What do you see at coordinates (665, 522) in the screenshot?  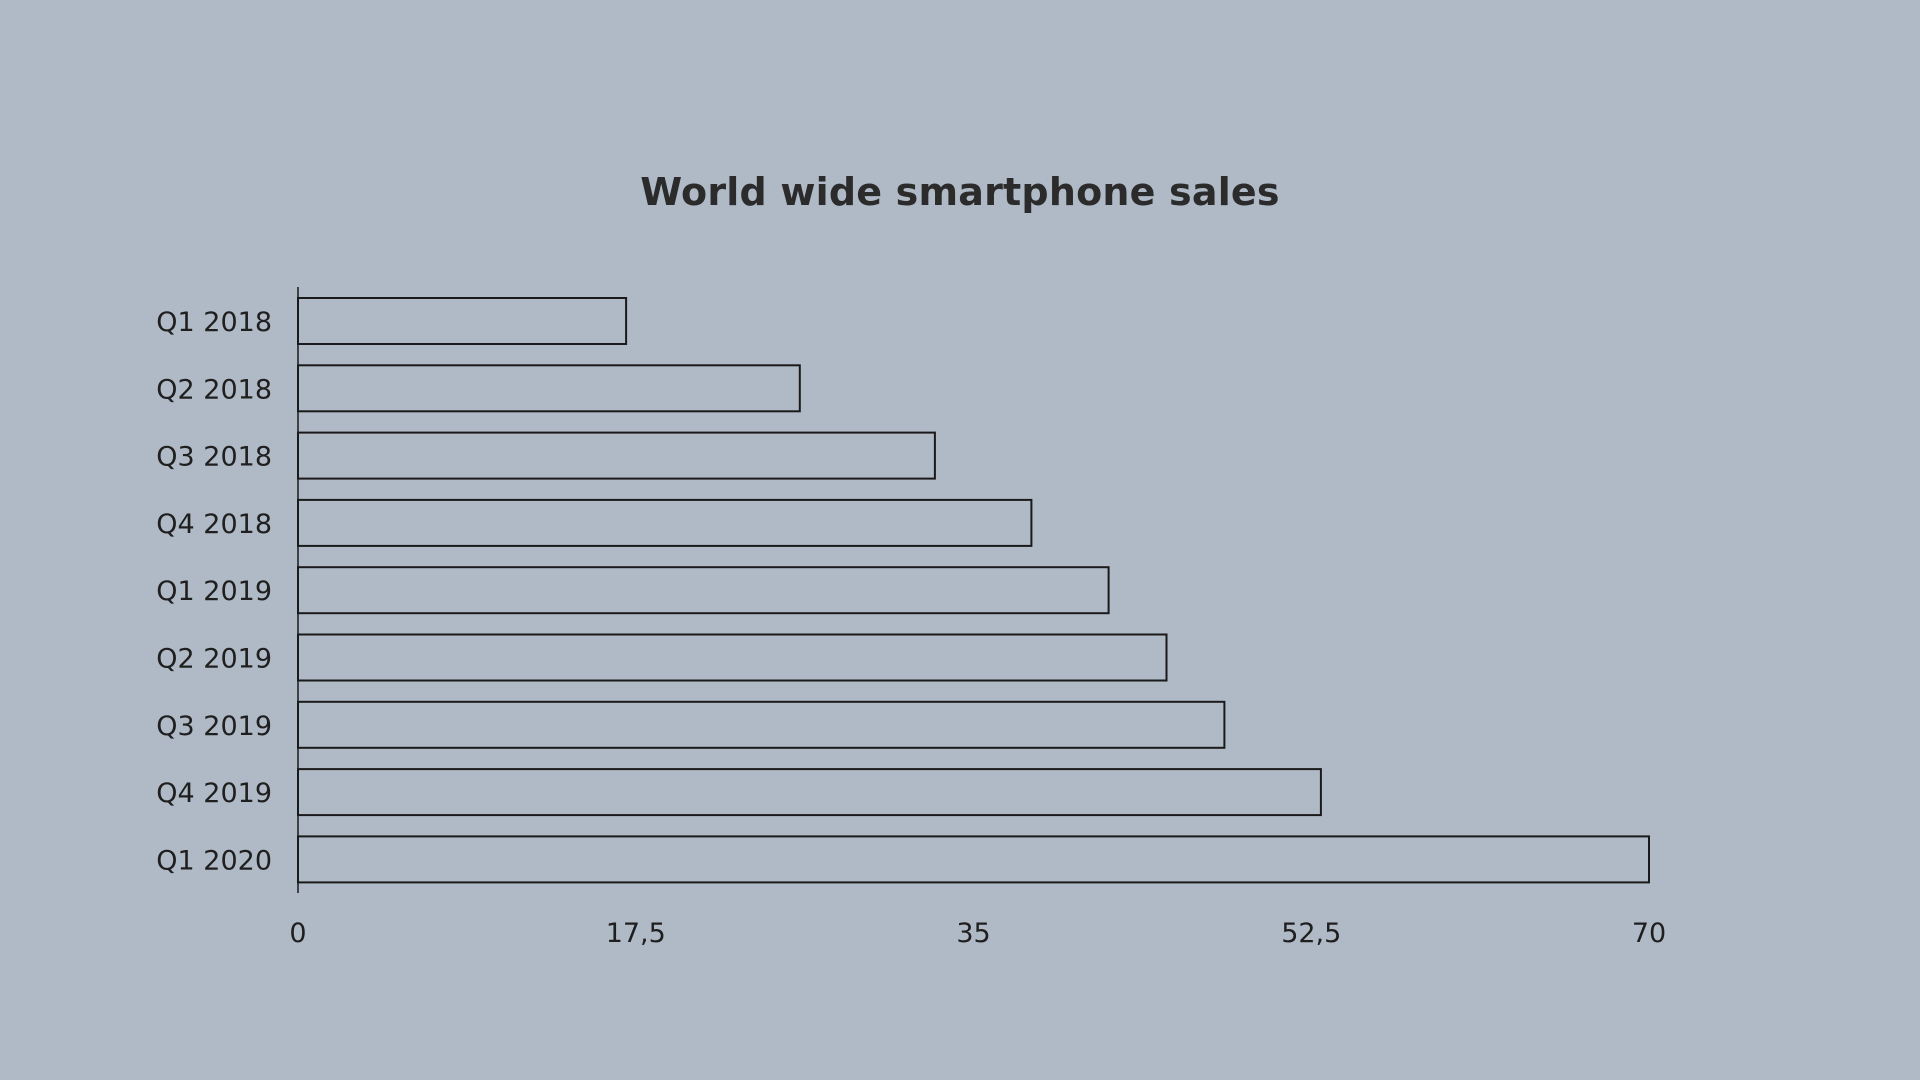 I see `bar-q4-2018` at bounding box center [665, 522].